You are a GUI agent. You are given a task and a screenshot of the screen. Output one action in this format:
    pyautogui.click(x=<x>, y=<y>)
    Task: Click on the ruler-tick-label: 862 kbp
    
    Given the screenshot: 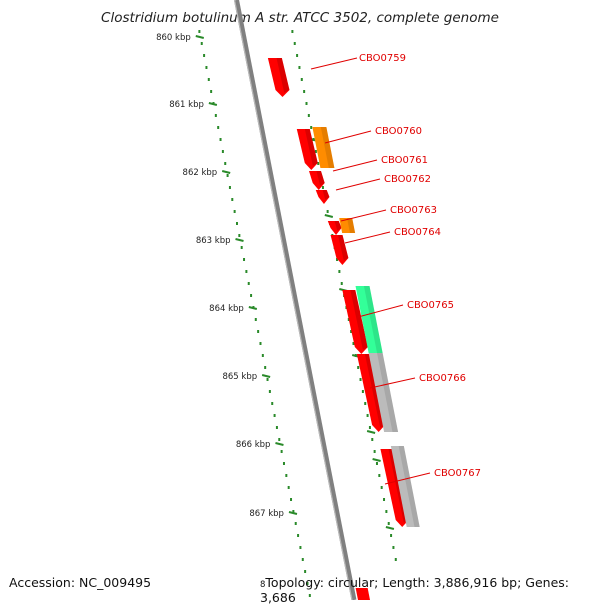 What is the action you would take?
    pyautogui.click(x=200, y=173)
    